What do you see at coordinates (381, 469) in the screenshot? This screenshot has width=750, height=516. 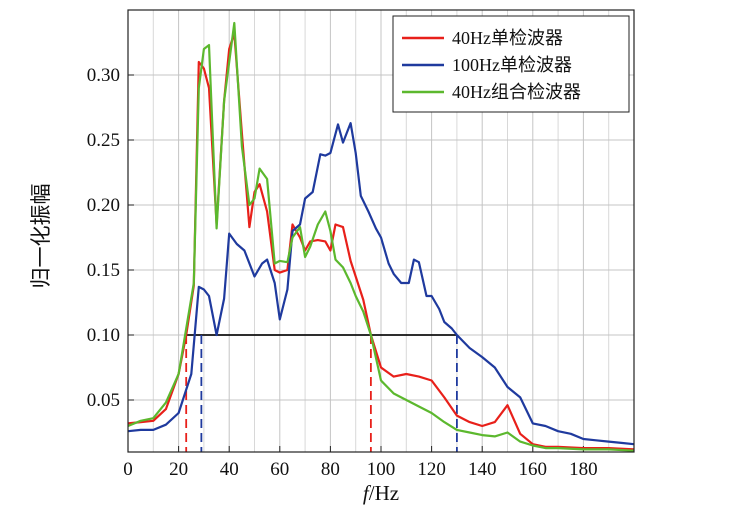 I see `x-tick-label: 100` at bounding box center [381, 469].